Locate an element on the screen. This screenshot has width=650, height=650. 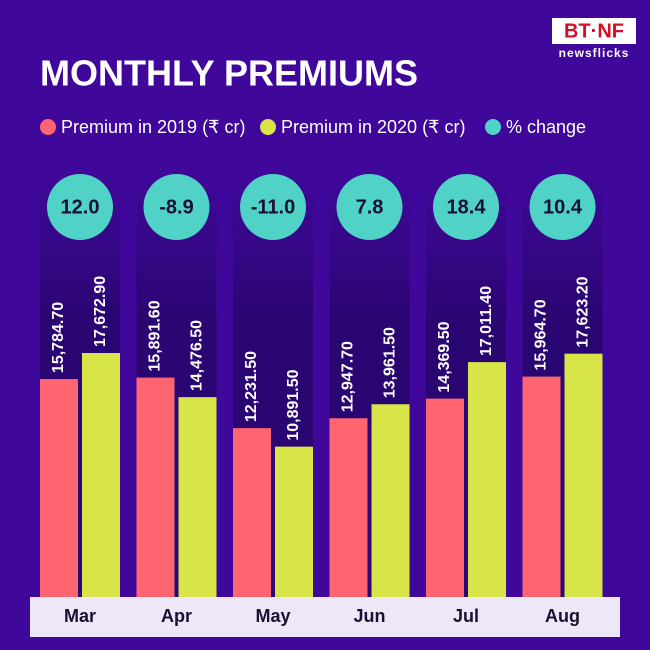
value-label: 13,961.50 is located at coordinates (390, 362).